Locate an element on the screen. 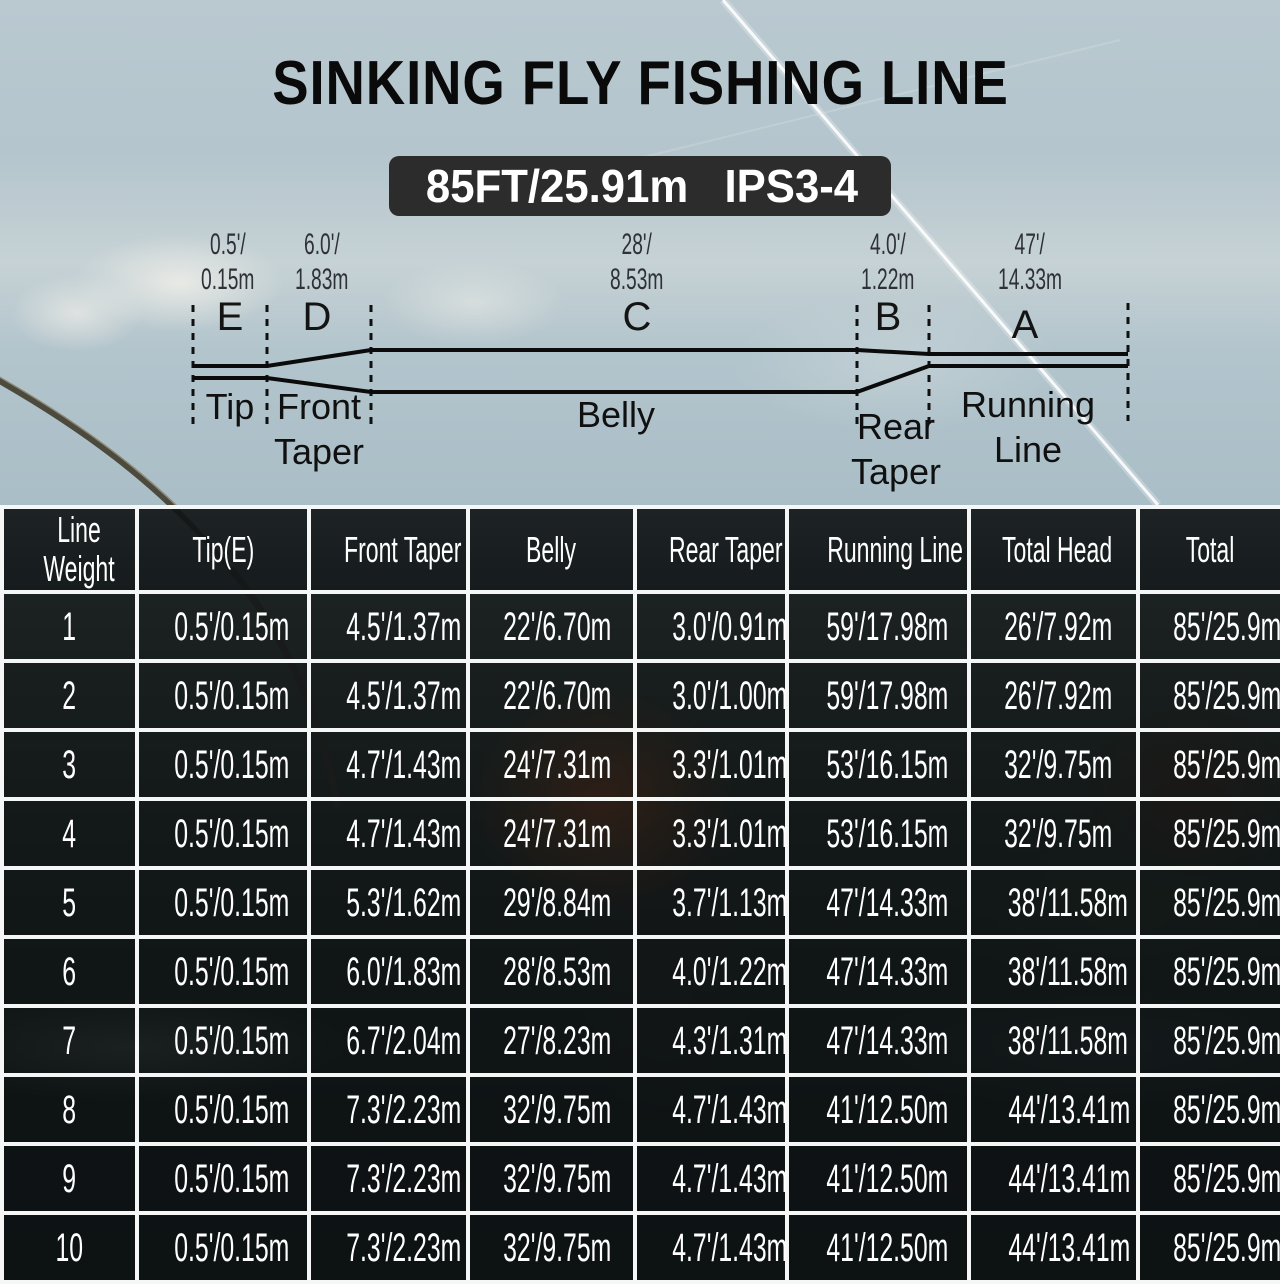  table-cell: 6.7'/2.04m is located at coordinates (388, 1040).